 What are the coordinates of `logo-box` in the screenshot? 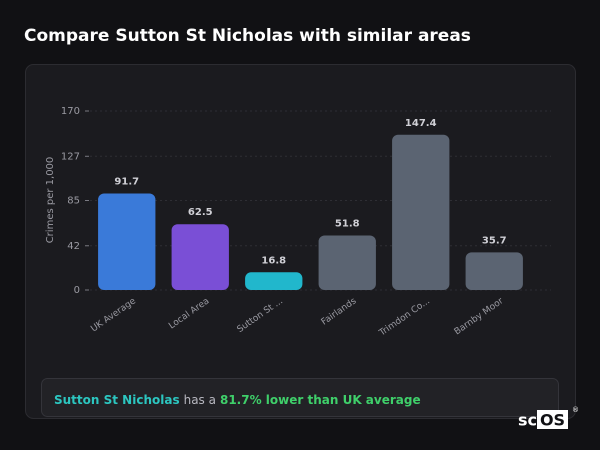 It's located at (552, 419).